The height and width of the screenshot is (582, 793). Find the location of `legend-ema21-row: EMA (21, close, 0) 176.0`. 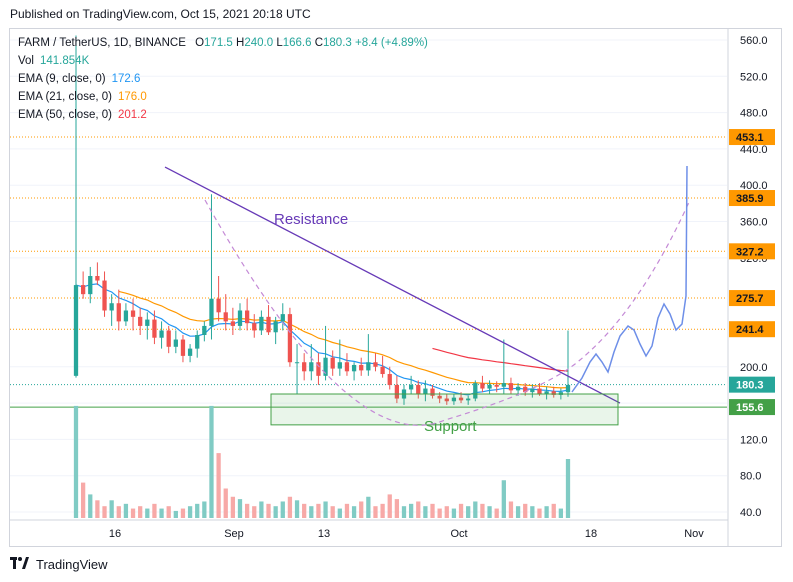

legend-ema21-row: EMA (21, close, 0) 176.0 is located at coordinates (82, 97).